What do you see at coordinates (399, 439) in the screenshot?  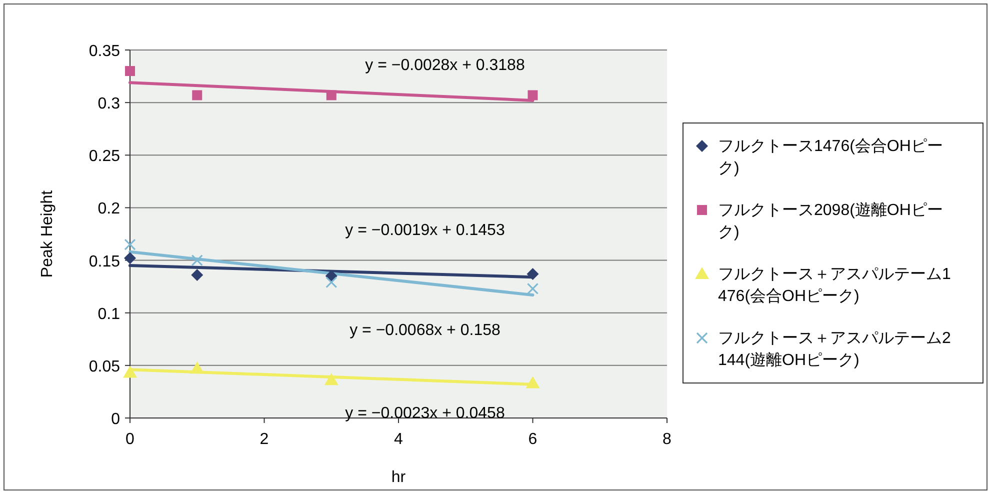 I see `x-tick-label: 4` at bounding box center [399, 439].